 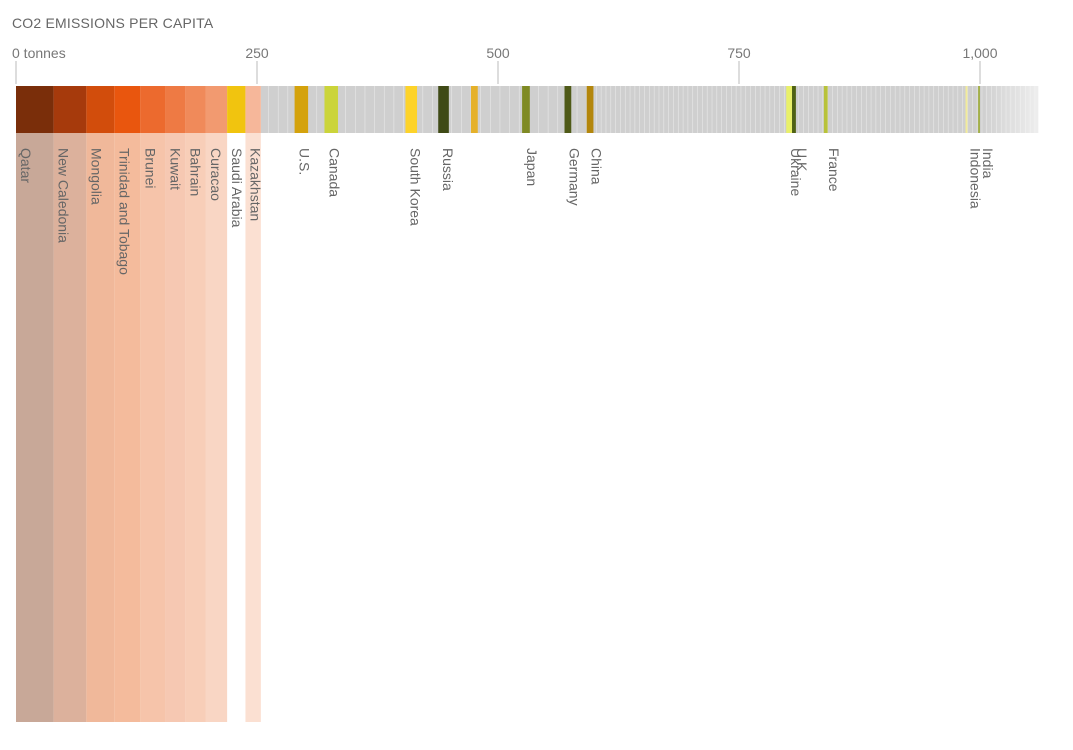 What do you see at coordinates (124, 211) in the screenshot?
I see `label-trinidad-and-tobago: Trinidad and Tobago` at bounding box center [124, 211].